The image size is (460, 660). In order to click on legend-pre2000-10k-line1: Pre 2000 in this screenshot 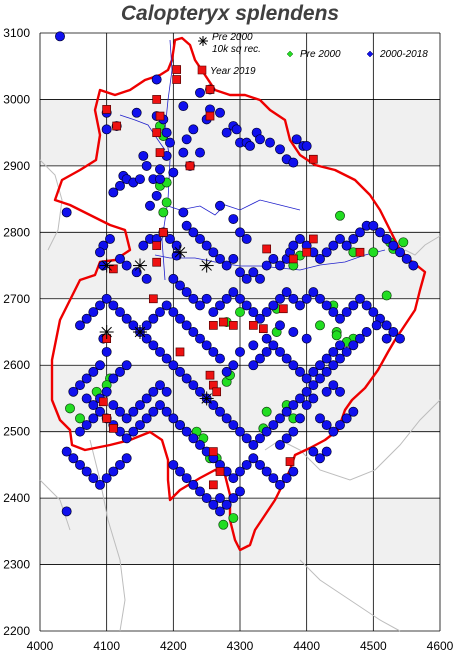, I will do `click(232, 37)`.